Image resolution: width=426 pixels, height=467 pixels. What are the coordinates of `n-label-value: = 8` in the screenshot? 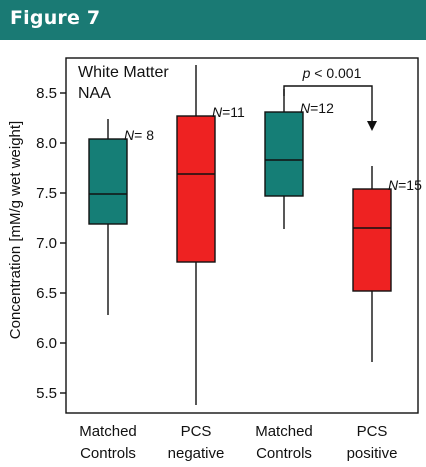 It's located at (144, 135).